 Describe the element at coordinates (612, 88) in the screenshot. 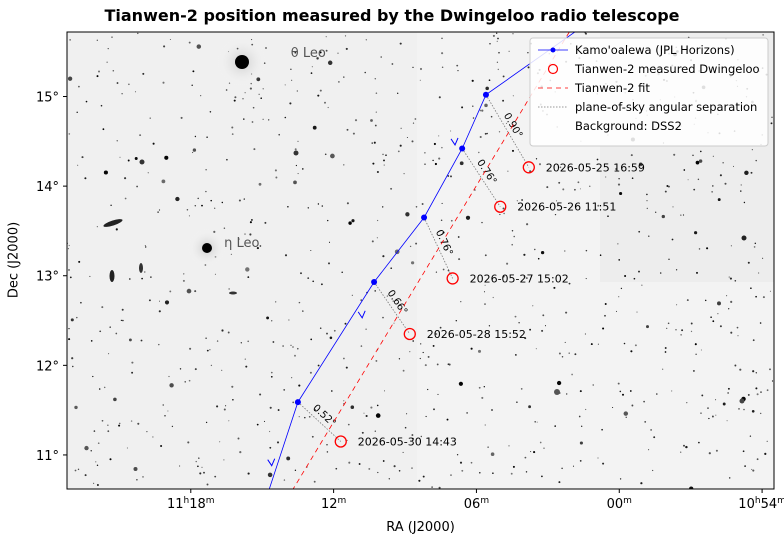

I see `legend-entry: Tianwen-2 fit` at that location.